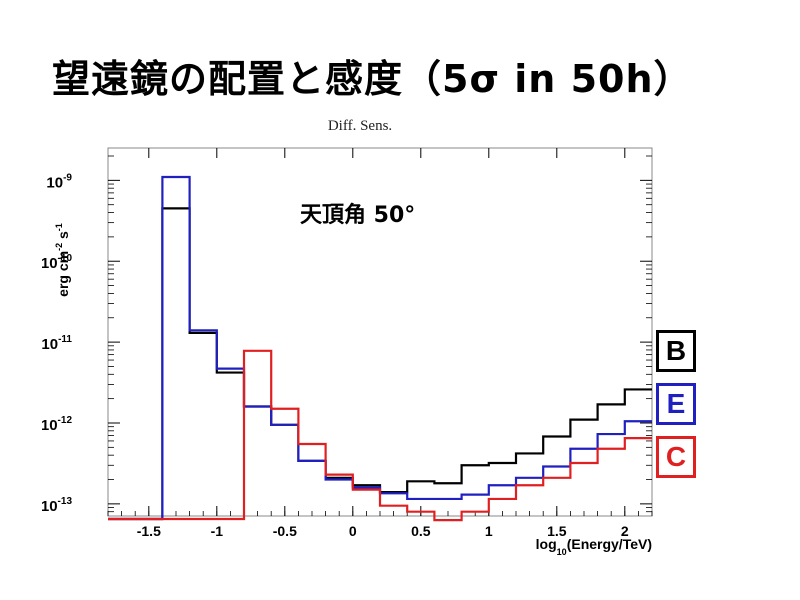 This screenshot has width=800, height=600. What do you see at coordinates (59, 181) in the screenshot?
I see `y-tick-label: 10-9` at bounding box center [59, 181].